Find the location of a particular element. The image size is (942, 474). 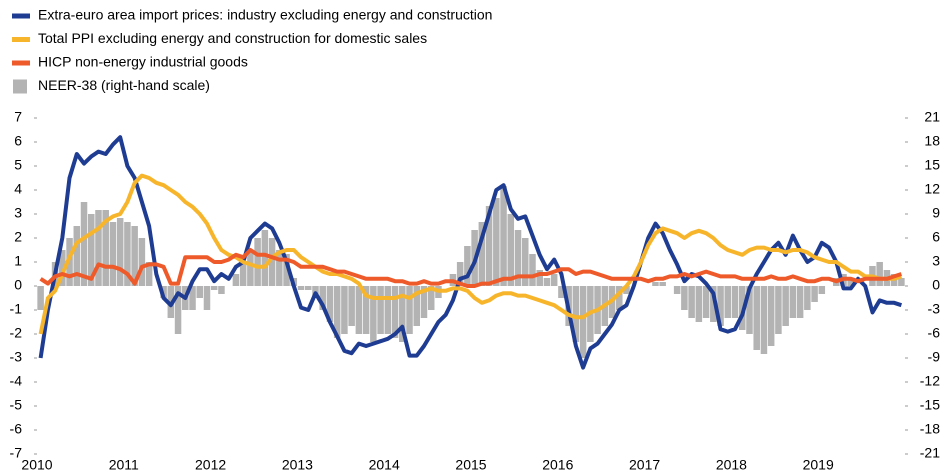

x-tick-label: 2011 is located at coordinates (124, 465).